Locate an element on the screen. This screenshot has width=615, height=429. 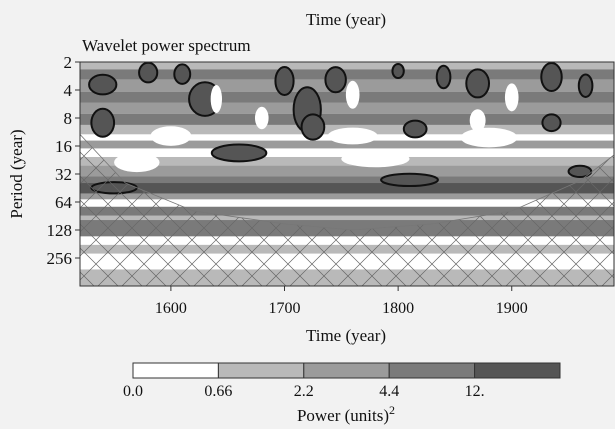
colorbar-label-superscript: 2 is located at coordinates (392, 410).